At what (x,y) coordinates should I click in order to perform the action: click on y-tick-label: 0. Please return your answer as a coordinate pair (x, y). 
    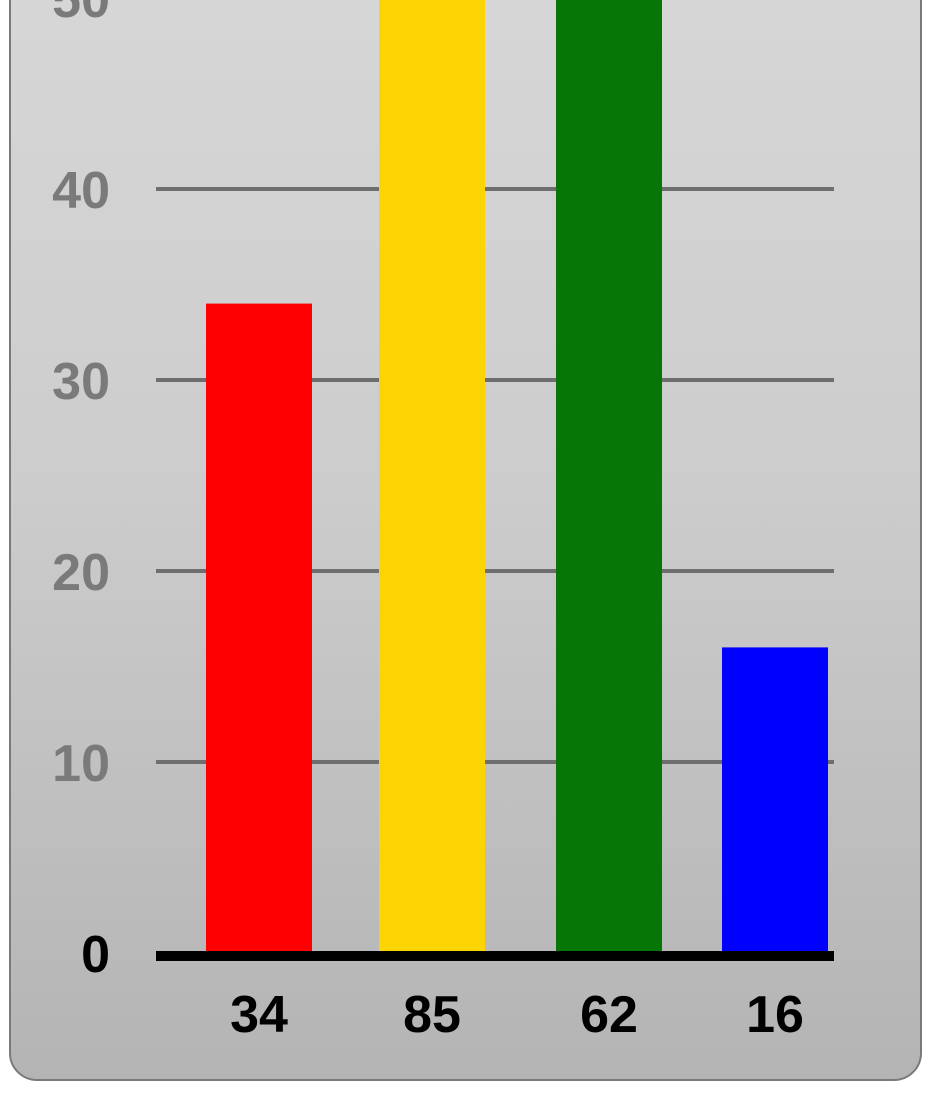
    Looking at the image, I should click on (95, 955).